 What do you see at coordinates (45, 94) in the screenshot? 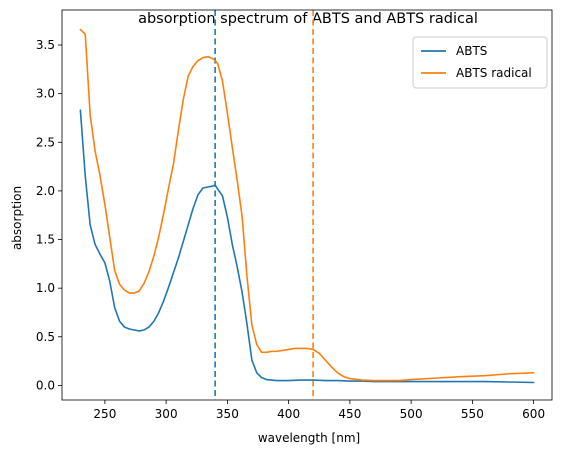
I see `y-tick-label: 3.0` at bounding box center [45, 94].